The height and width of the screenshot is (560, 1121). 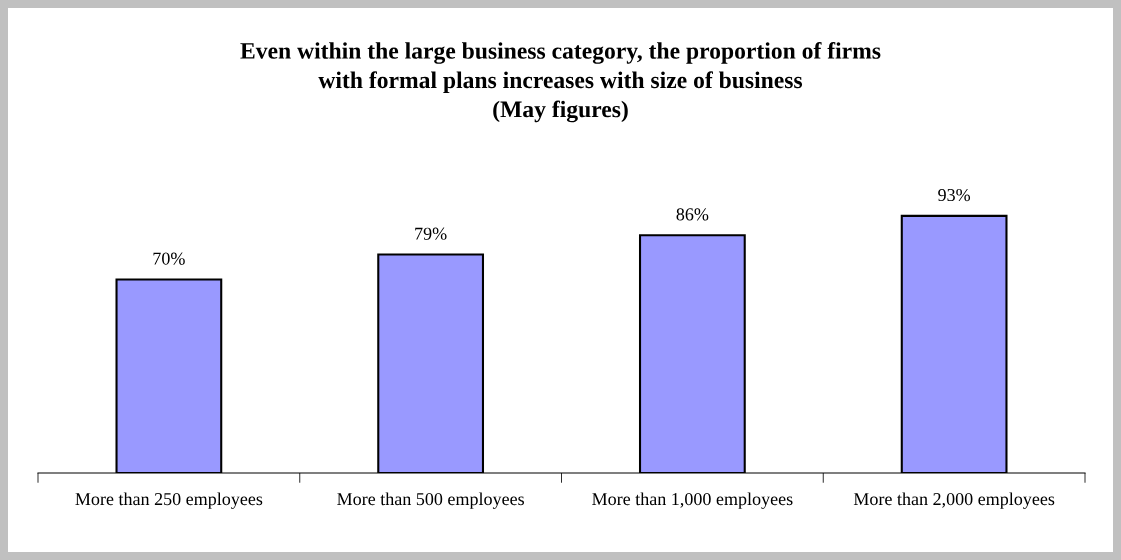 I want to click on data-label: 79%, so click(x=431, y=233).